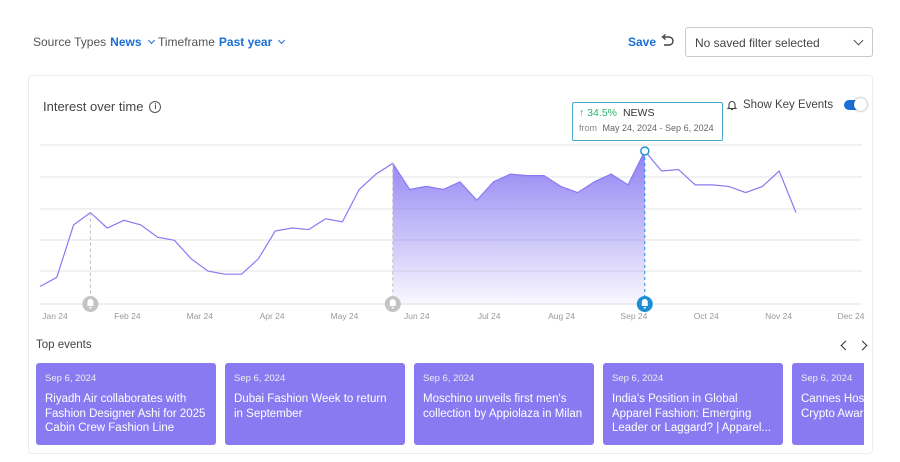 This screenshot has height=462, width=900. What do you see at coordinates (93, 106) in the screenshot?
I see `card-title: Interest over time` at bounding box center [93, 106].